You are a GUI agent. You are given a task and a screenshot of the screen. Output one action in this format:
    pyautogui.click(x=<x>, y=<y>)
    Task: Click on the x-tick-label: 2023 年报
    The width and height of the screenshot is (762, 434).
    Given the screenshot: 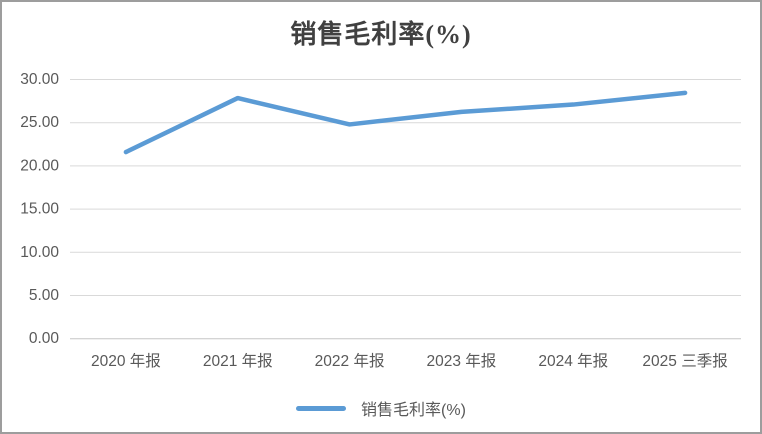 What is the action you would take?
    pyautogui.click(x=462, y=361)
    